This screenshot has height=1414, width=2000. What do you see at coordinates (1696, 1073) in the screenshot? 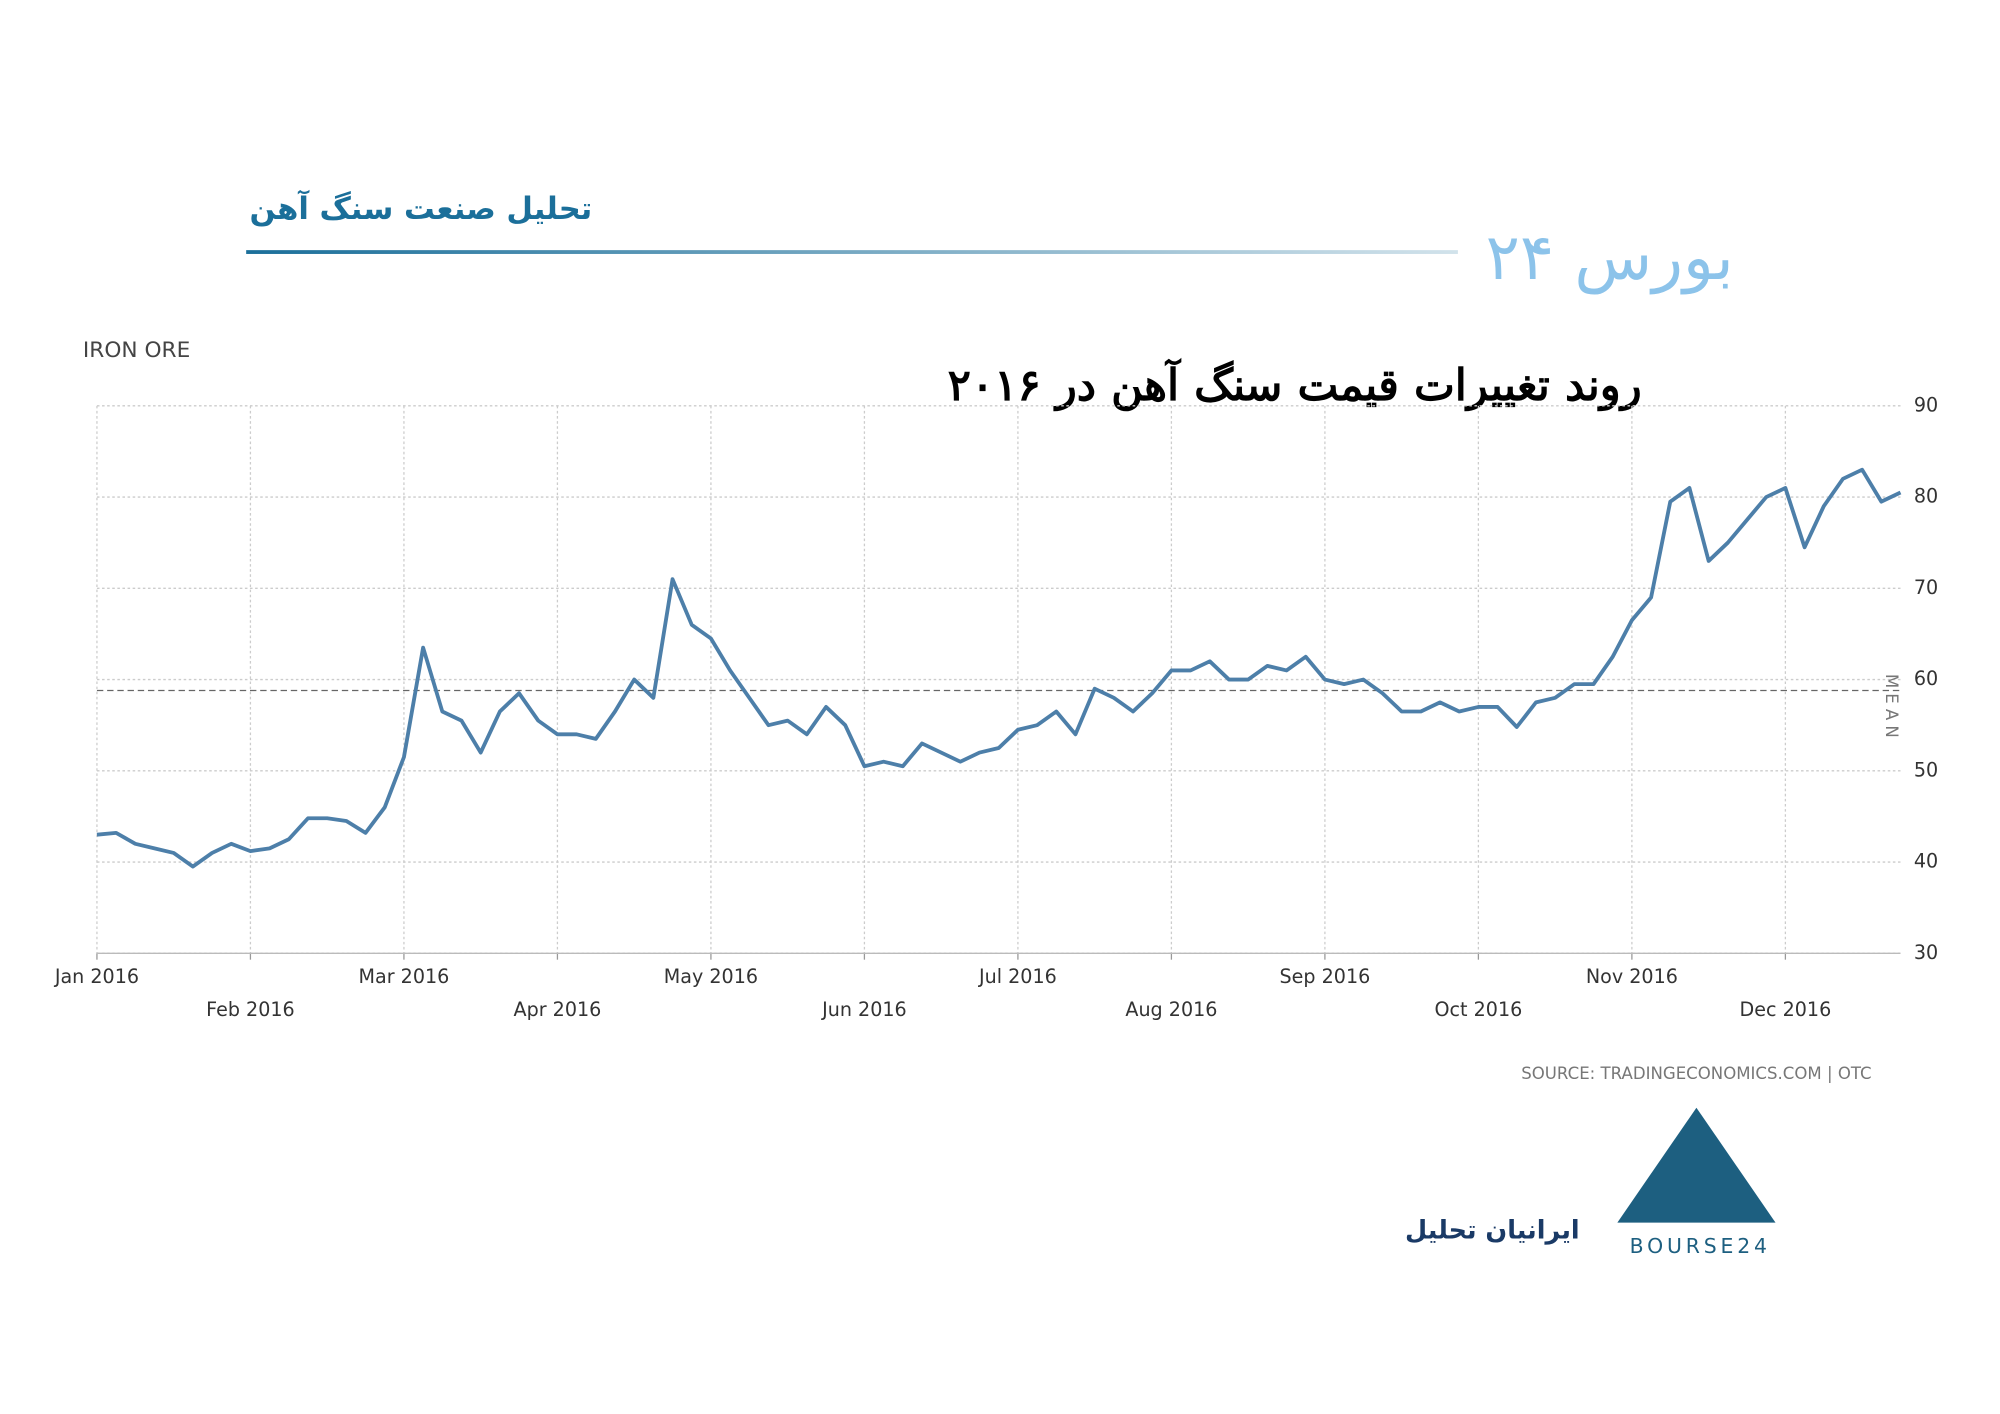
I see `source: SOURCE: TRADINGECONOMICS.COM | OTC` at bounding box center [1696, 1073].